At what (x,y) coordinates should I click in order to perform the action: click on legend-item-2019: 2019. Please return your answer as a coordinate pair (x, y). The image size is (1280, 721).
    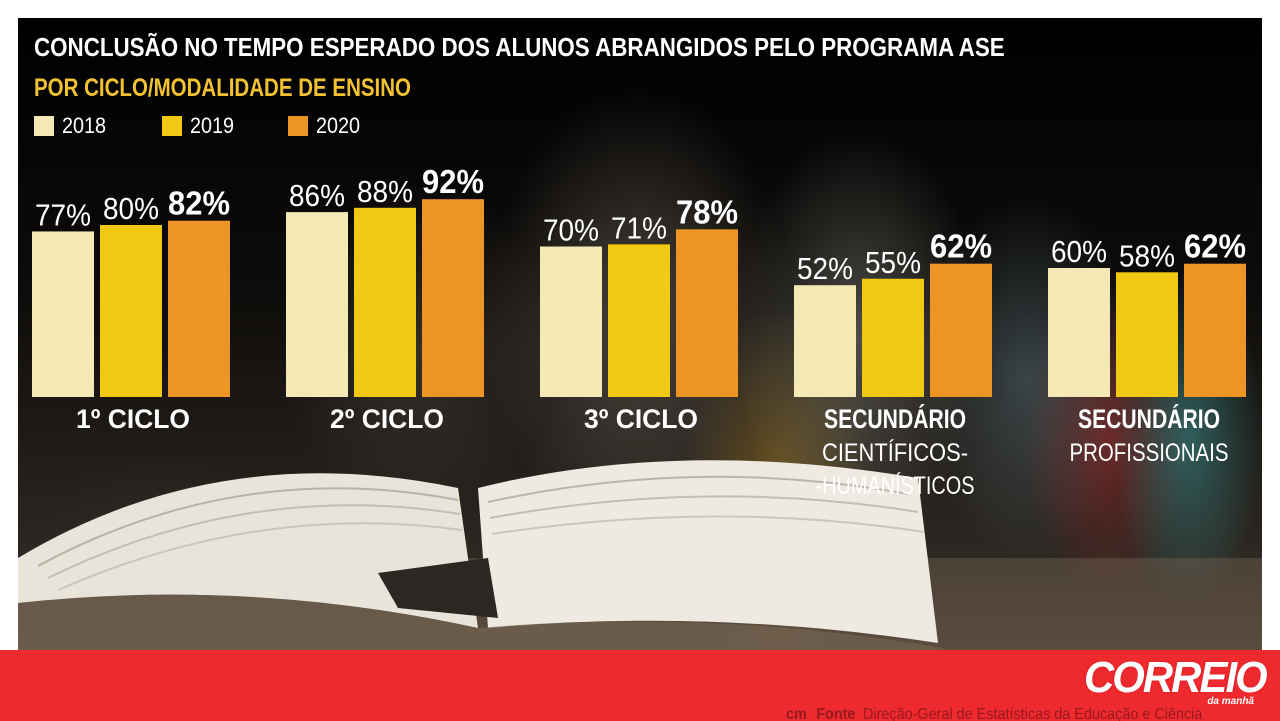
    Looking at the image, I should click on (200, 126).